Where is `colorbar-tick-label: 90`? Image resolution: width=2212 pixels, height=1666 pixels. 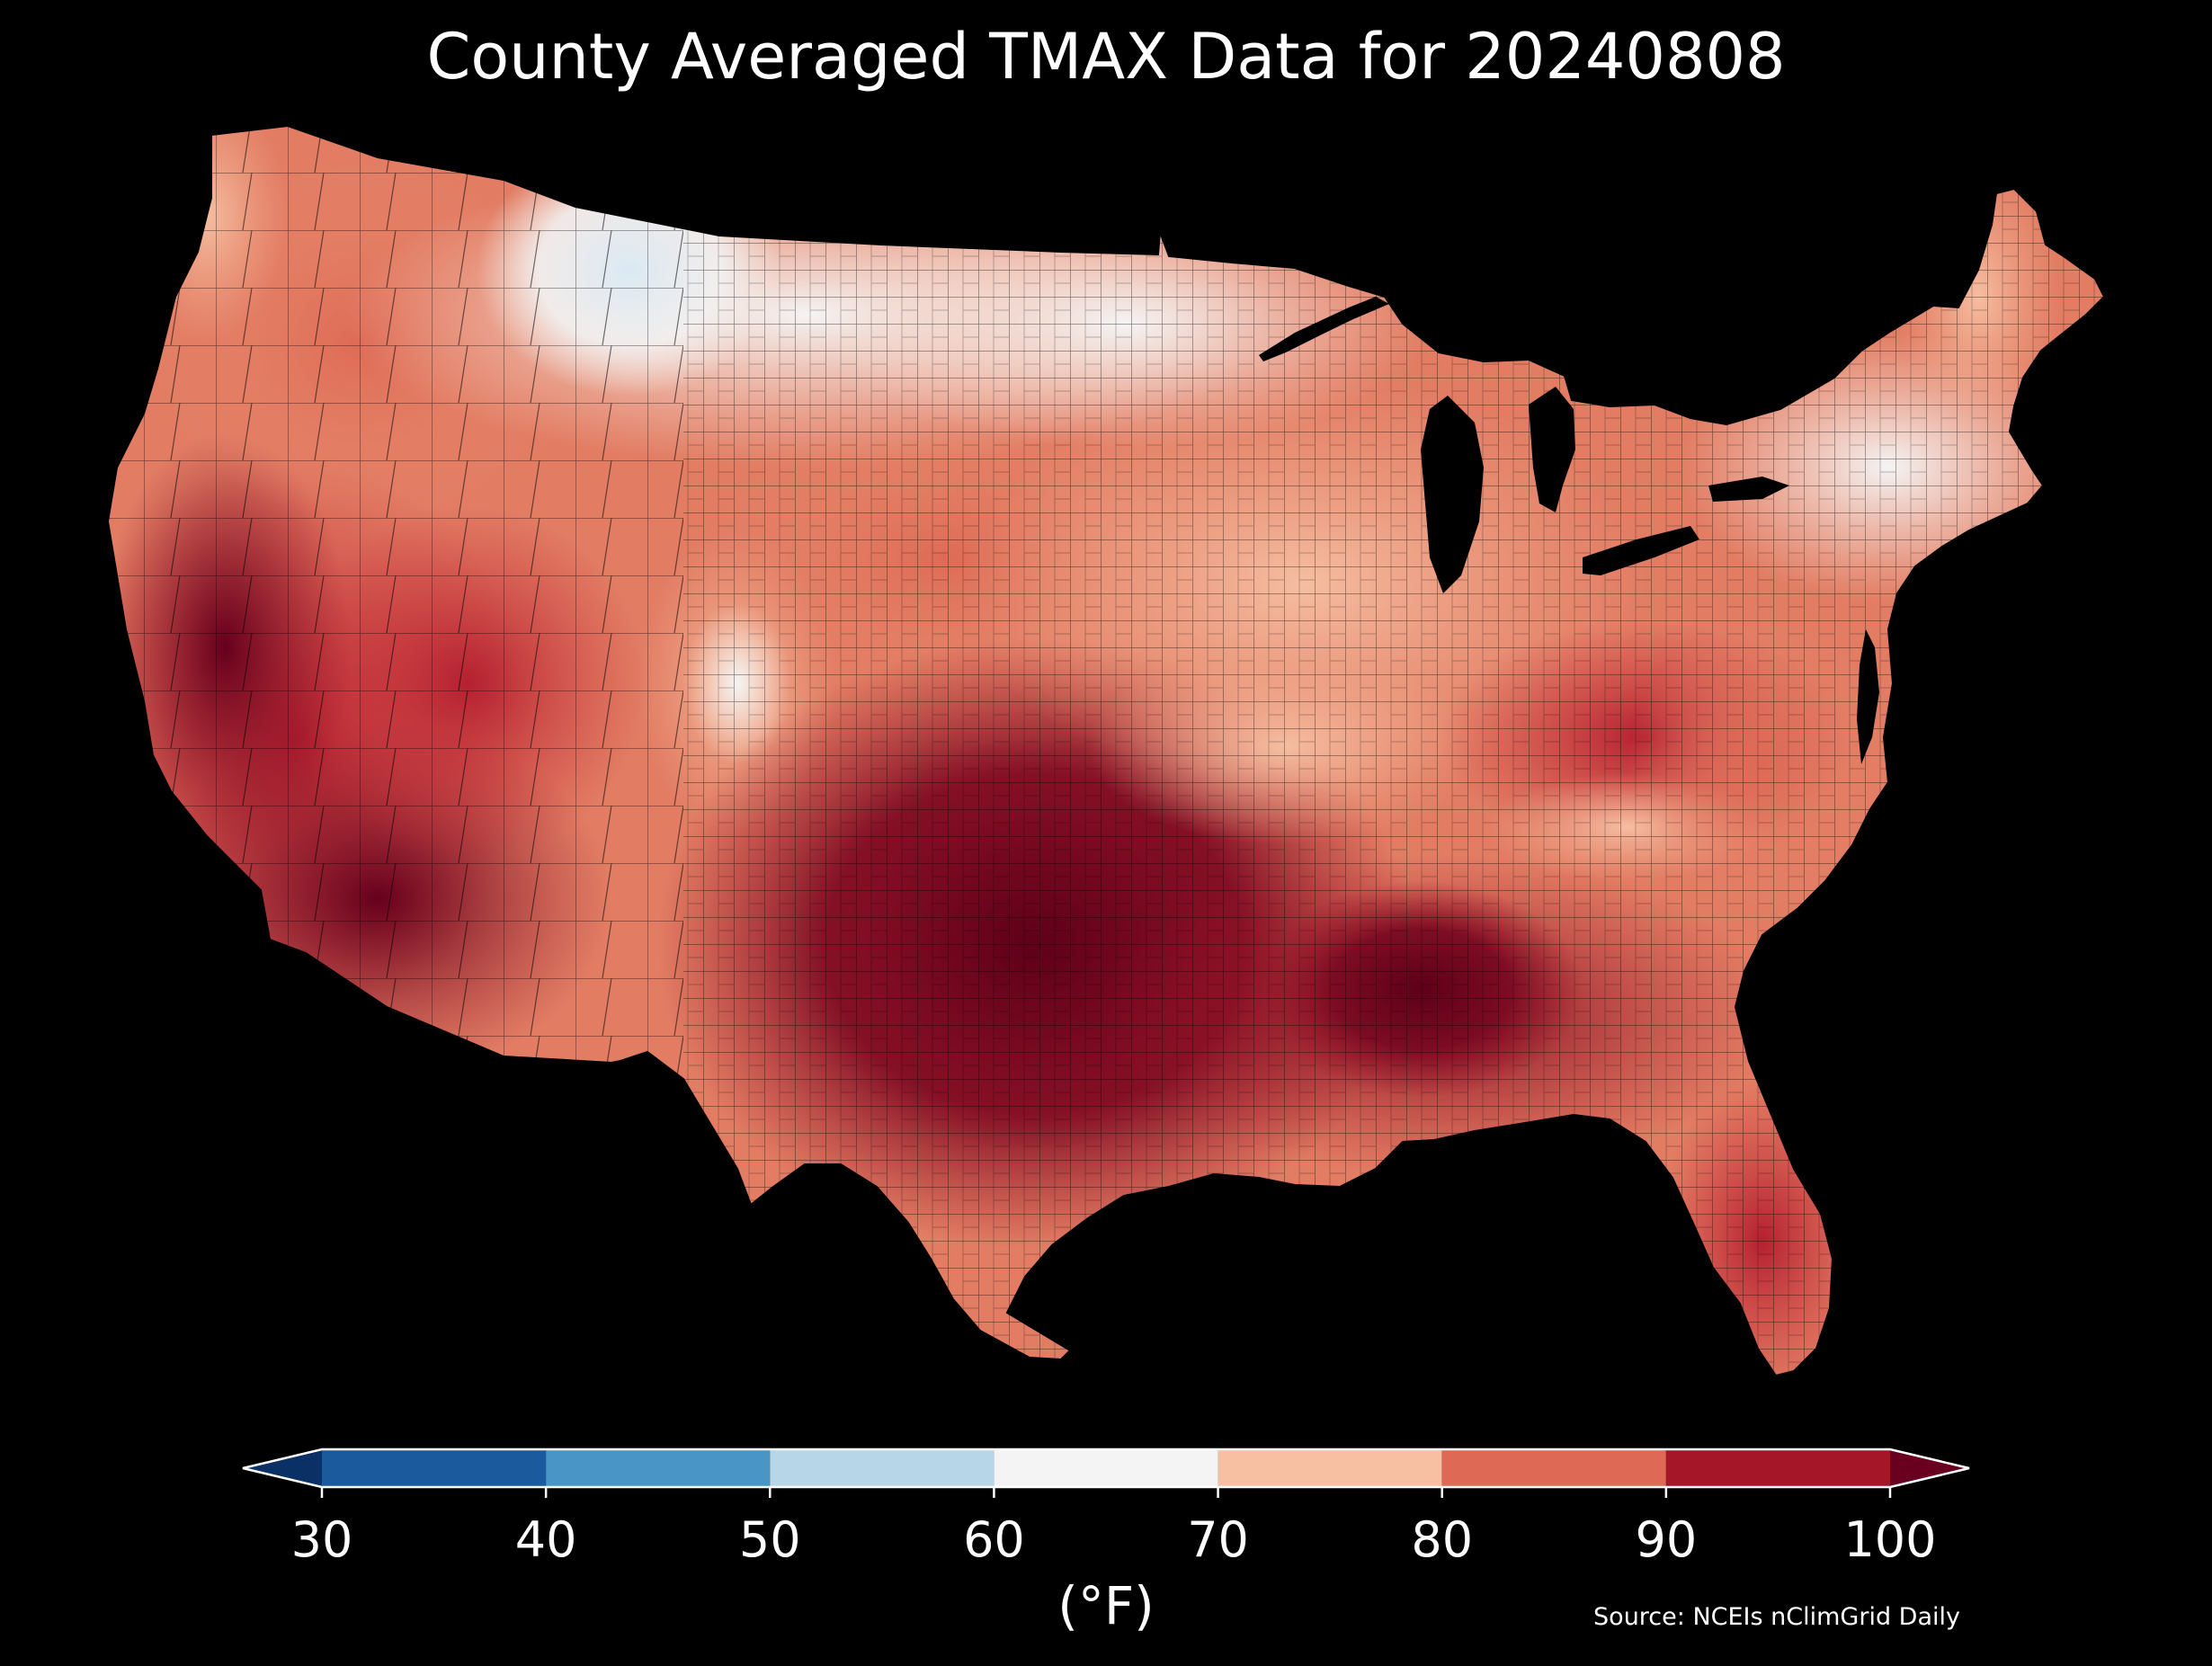
colorbar-tick-label: 90 is located at coordinates (1666, 1540).